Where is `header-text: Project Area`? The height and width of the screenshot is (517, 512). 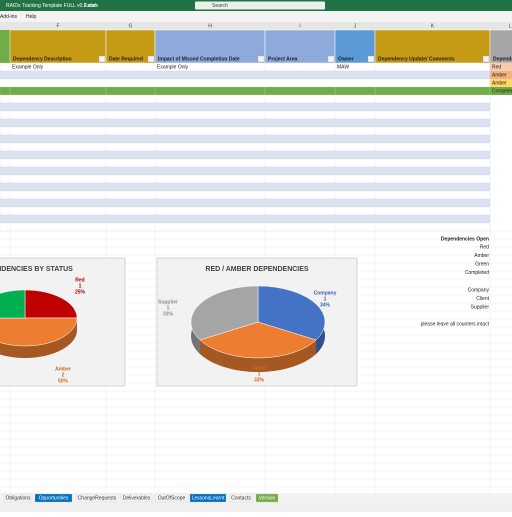 header-text: Project Area is located at coordinates (282, 59).